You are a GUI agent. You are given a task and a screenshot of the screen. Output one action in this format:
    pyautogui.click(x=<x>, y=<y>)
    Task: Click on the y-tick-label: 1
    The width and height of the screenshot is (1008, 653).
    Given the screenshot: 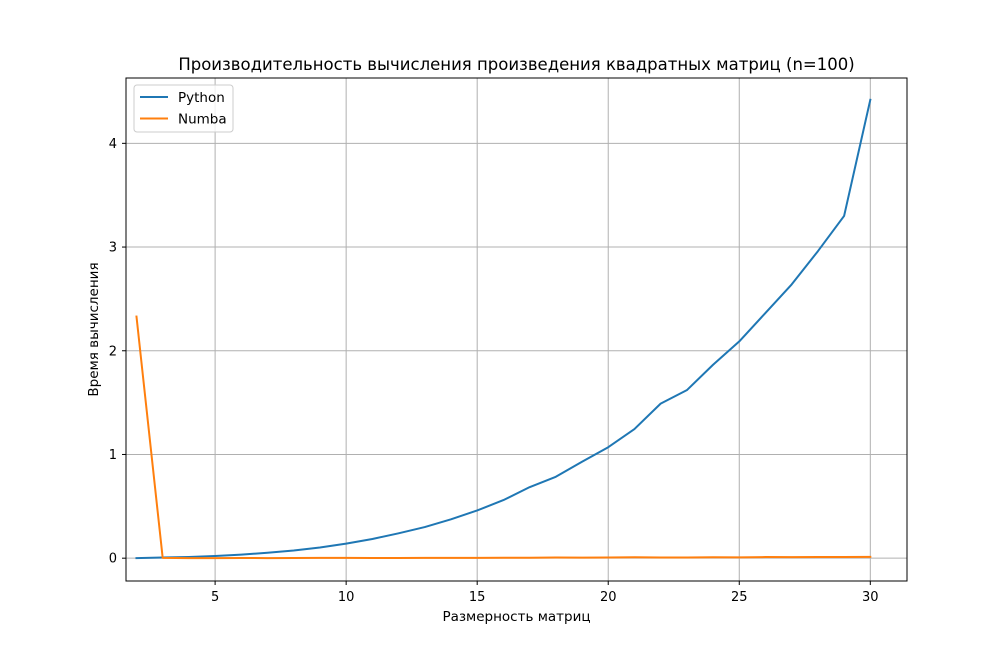 What is the action you would take?
    pyautogui.click(x=113, y=455)
    